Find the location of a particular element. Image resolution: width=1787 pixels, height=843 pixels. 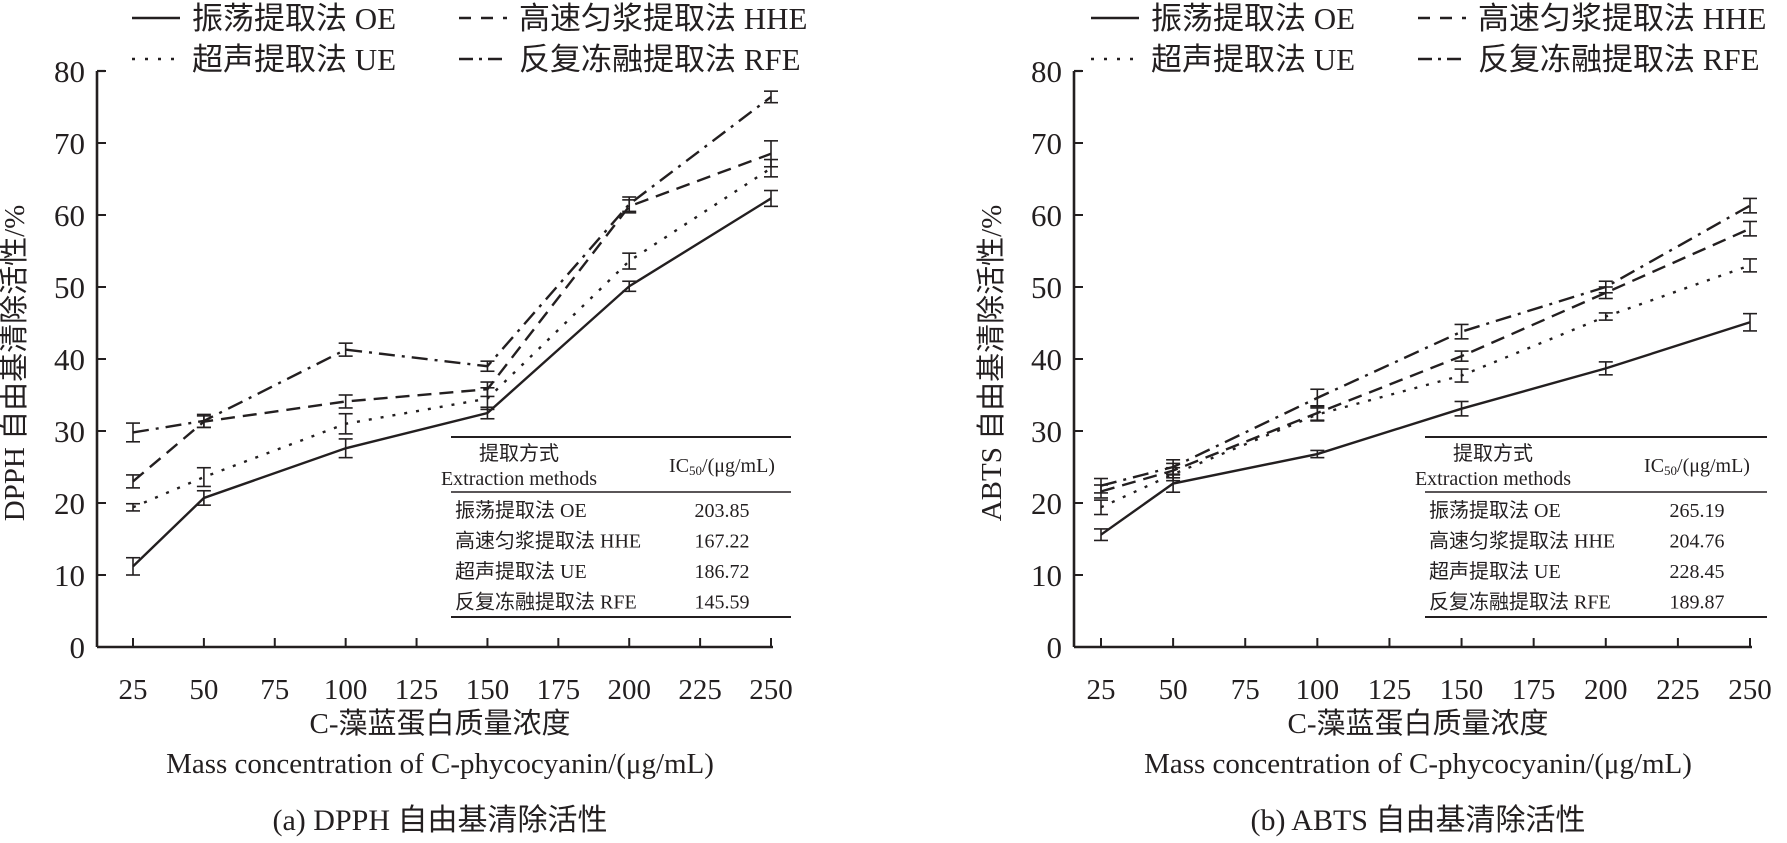

table-cell-ic50: 189.87 is located at coordinates (1697, 603).